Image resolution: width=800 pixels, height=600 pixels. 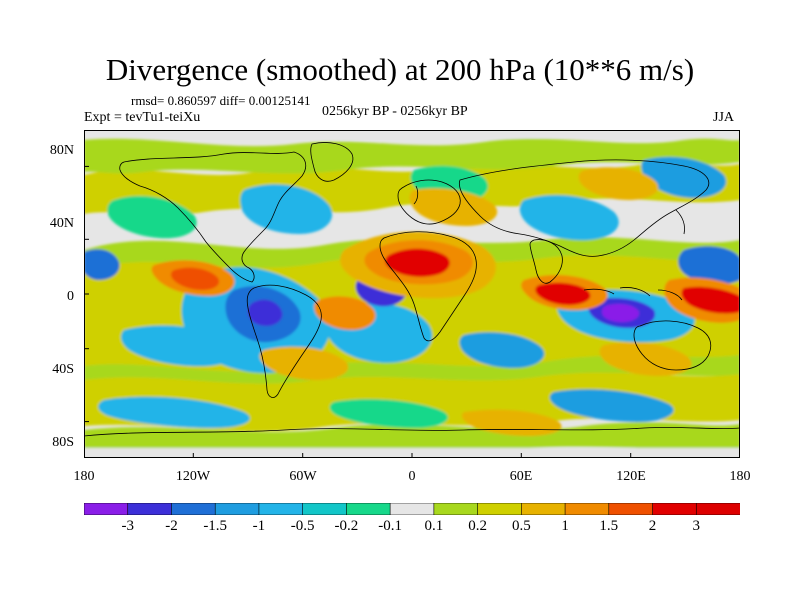 I want to click on band-south-green, so click(x=412, y=438).